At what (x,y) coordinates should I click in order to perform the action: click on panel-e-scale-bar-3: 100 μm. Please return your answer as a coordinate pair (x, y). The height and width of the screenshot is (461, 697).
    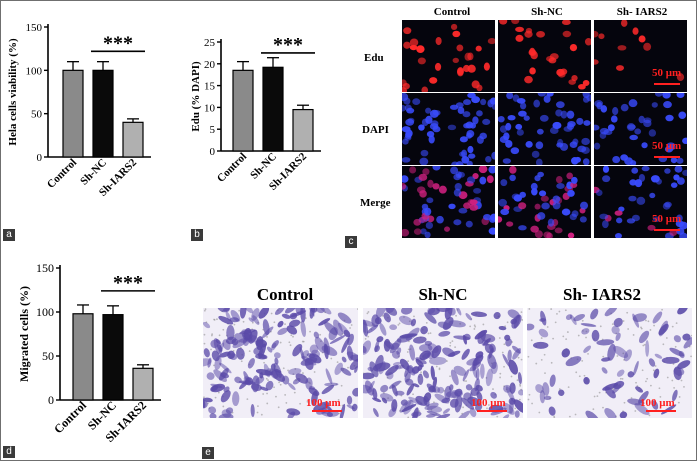
    Looking at the image, I should click on (657, 403).